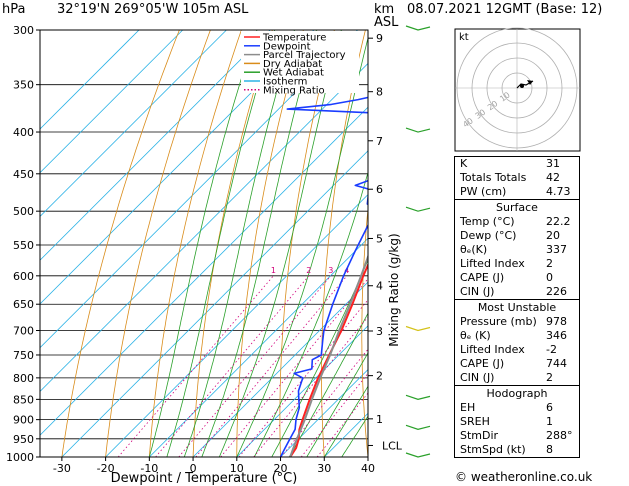 Image resolution: width=629 pixels, height=486 pixels. What do you see at coordinates (464, 163) in the screenshot?
I see `index-label: K` at bounding box center [464, 163].